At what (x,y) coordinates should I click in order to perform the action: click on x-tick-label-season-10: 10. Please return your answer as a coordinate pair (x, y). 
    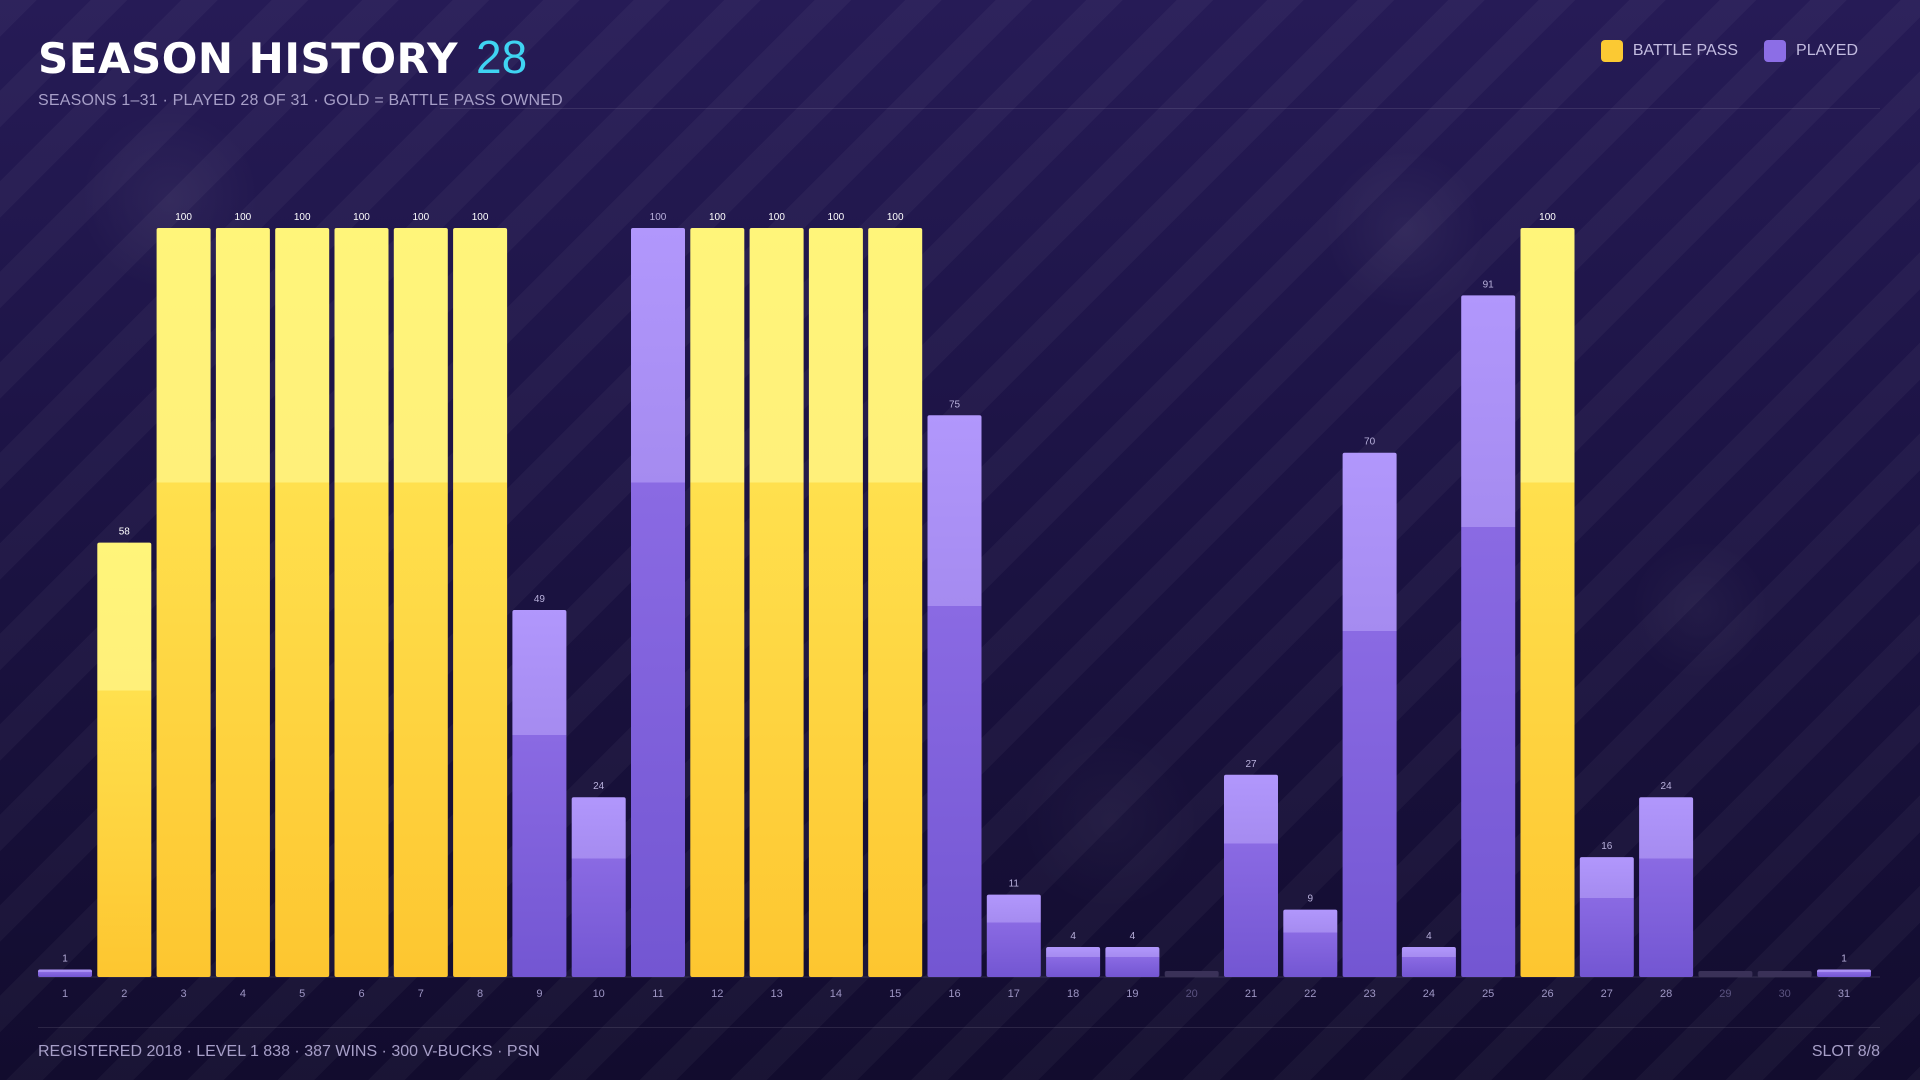
    Looking at the image, I should click on (599, 994).